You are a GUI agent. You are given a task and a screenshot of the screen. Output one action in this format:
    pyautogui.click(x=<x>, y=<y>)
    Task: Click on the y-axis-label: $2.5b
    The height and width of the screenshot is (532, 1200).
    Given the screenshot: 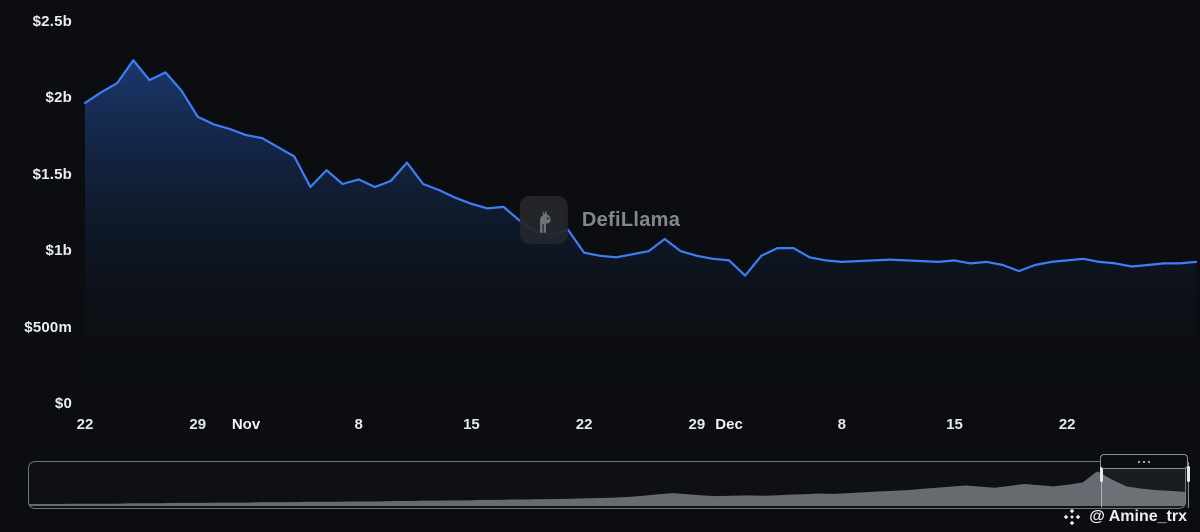 What is the action you would take?
    pyautogui.click(x=52, y=21)
    